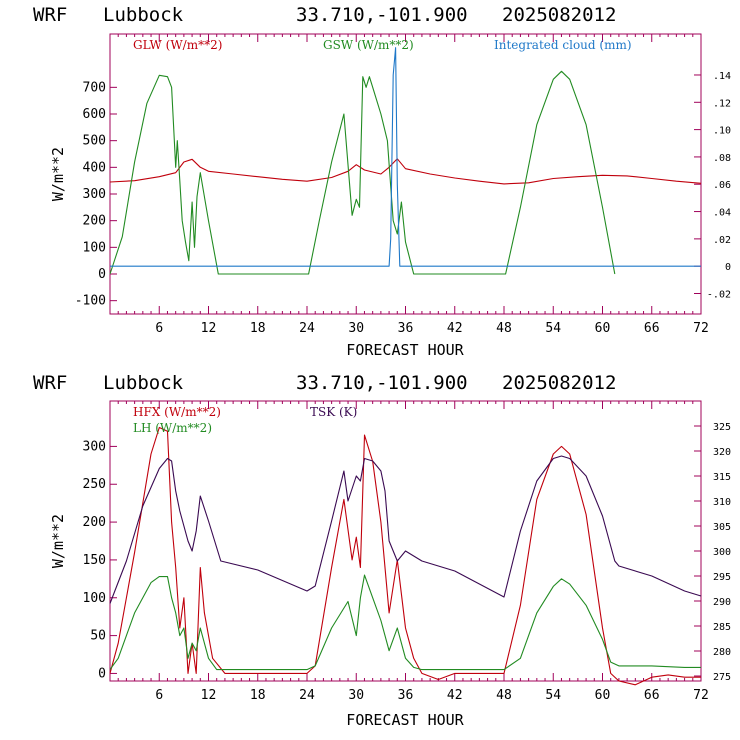  Describe the element at coordinates (722, 527) in the screenshot. I see `y2-tick-label: 305` at that location.